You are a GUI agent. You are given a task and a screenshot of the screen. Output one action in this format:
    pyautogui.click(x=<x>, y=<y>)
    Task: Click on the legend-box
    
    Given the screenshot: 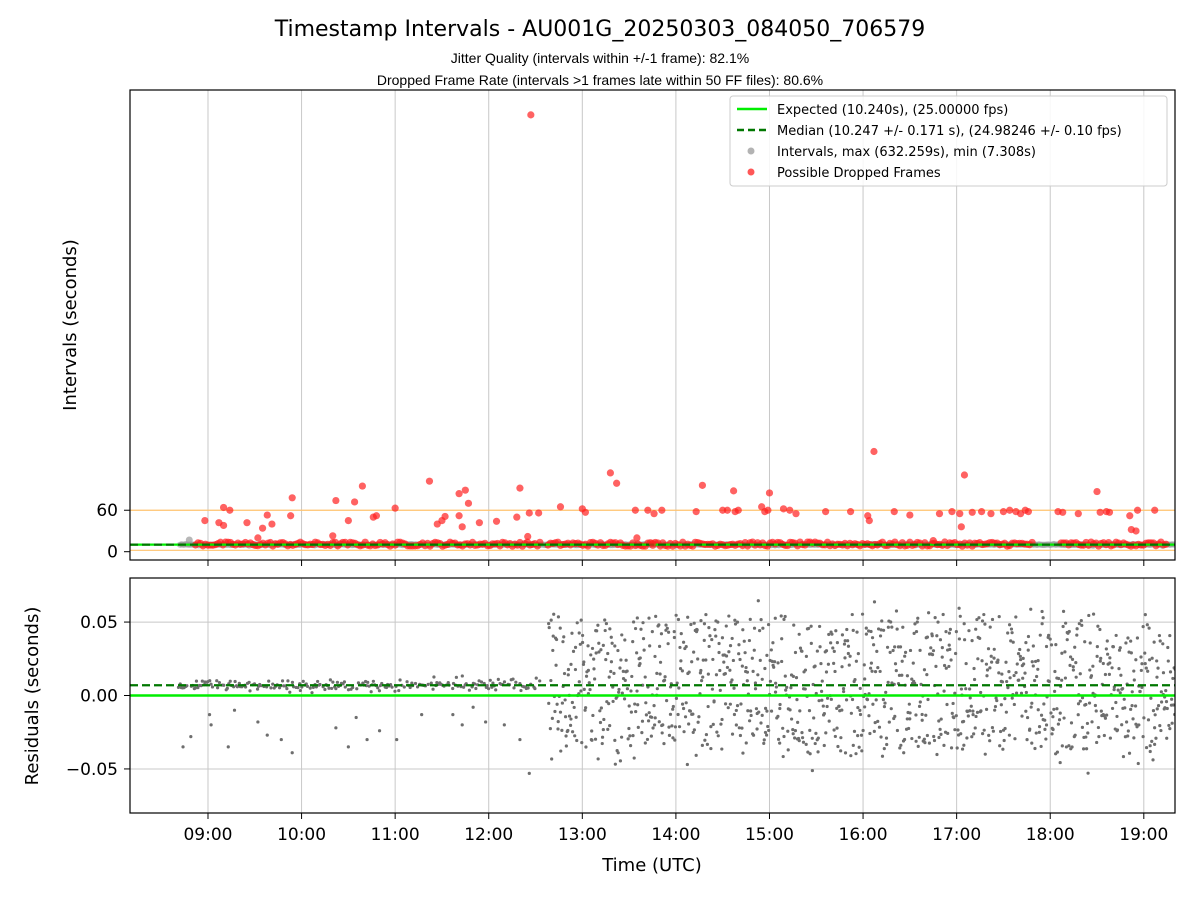 What is the action you would take?
    pyautogui.click(x=948, y=141)
    